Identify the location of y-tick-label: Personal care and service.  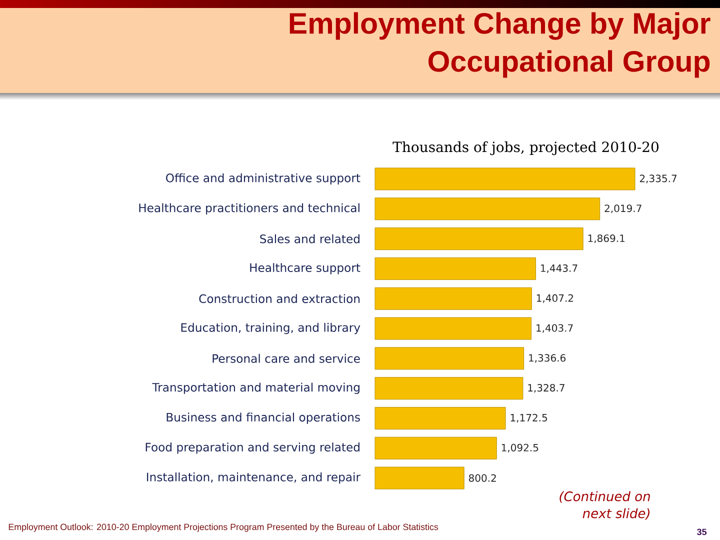
(286, 358).